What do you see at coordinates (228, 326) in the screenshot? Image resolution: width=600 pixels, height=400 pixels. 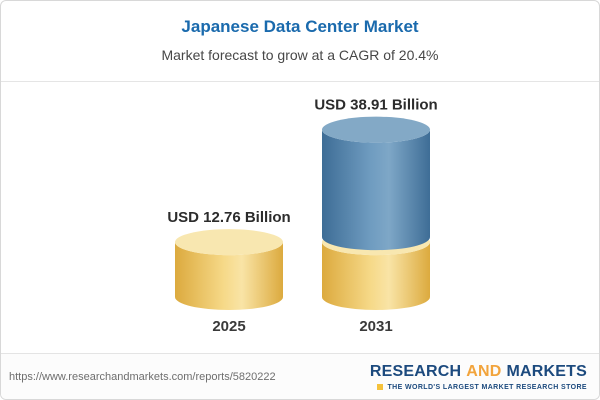 I see `year-label-2025: 2025` at bounding box center [228, 326].